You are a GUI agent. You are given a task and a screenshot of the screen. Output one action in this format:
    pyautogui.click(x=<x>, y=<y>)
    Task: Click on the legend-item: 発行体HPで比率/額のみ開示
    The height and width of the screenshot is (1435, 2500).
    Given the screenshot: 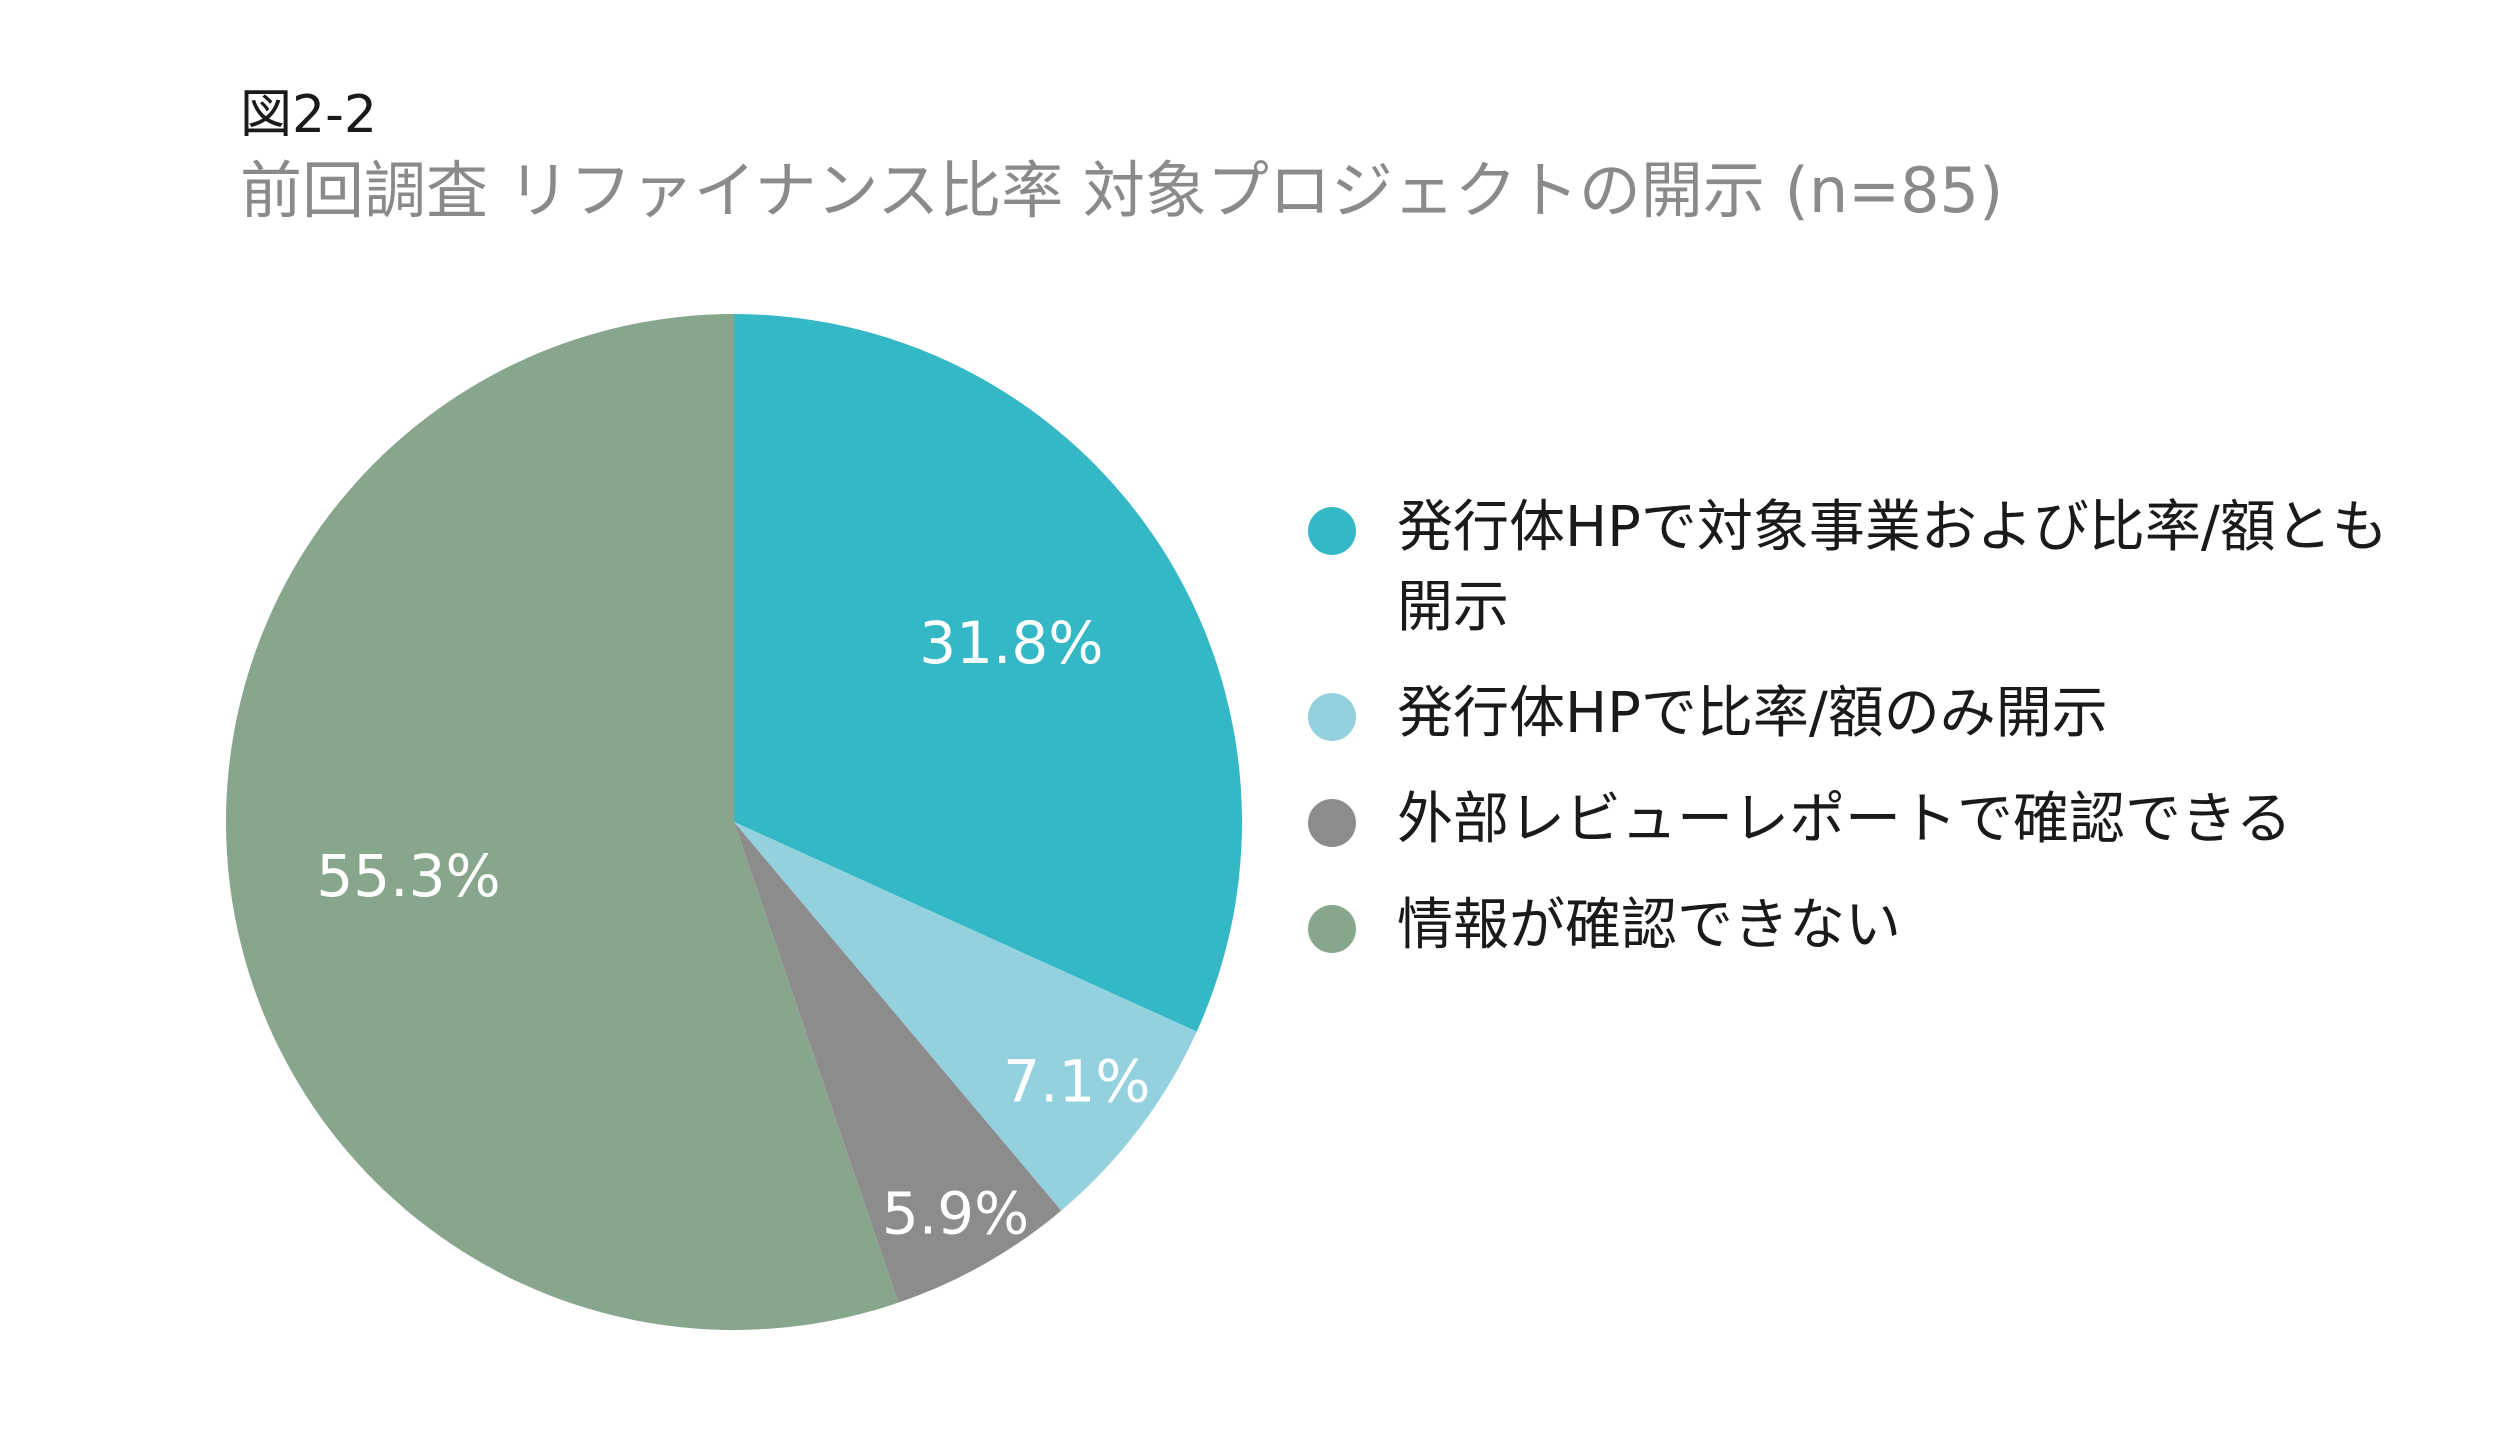 What is the action you would take?
    pyautogui.click(x=1875, y=714)
    